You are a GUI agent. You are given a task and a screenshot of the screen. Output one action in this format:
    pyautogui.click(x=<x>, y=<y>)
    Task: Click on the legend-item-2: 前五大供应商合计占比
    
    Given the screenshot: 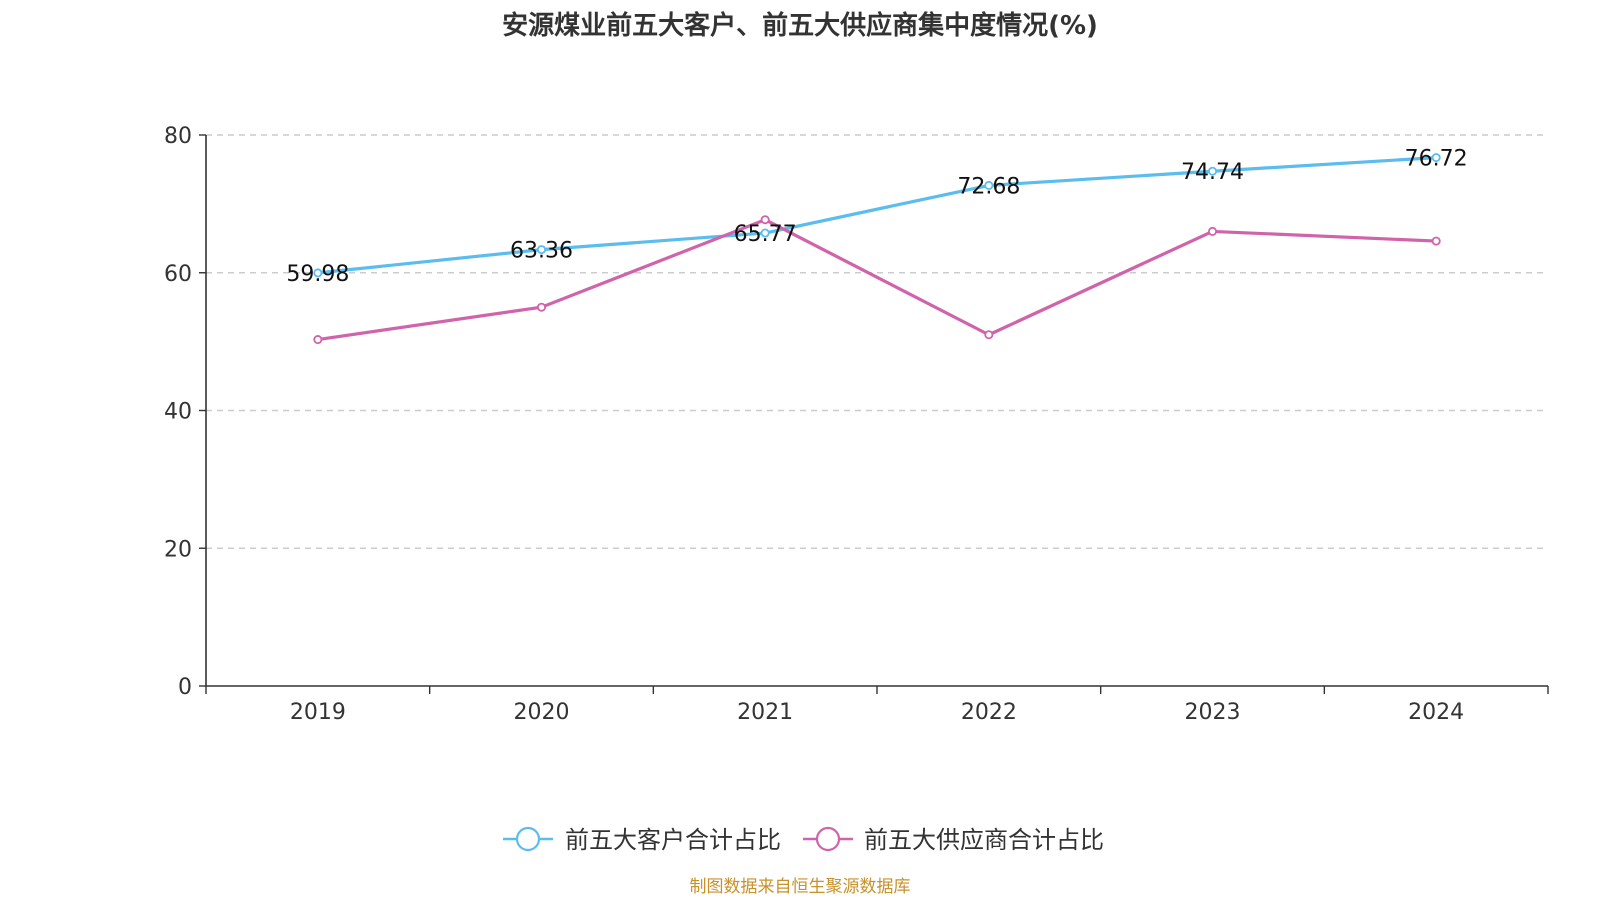 What is the action you would take?
    pyautogui.click(x=953, y=840)
    